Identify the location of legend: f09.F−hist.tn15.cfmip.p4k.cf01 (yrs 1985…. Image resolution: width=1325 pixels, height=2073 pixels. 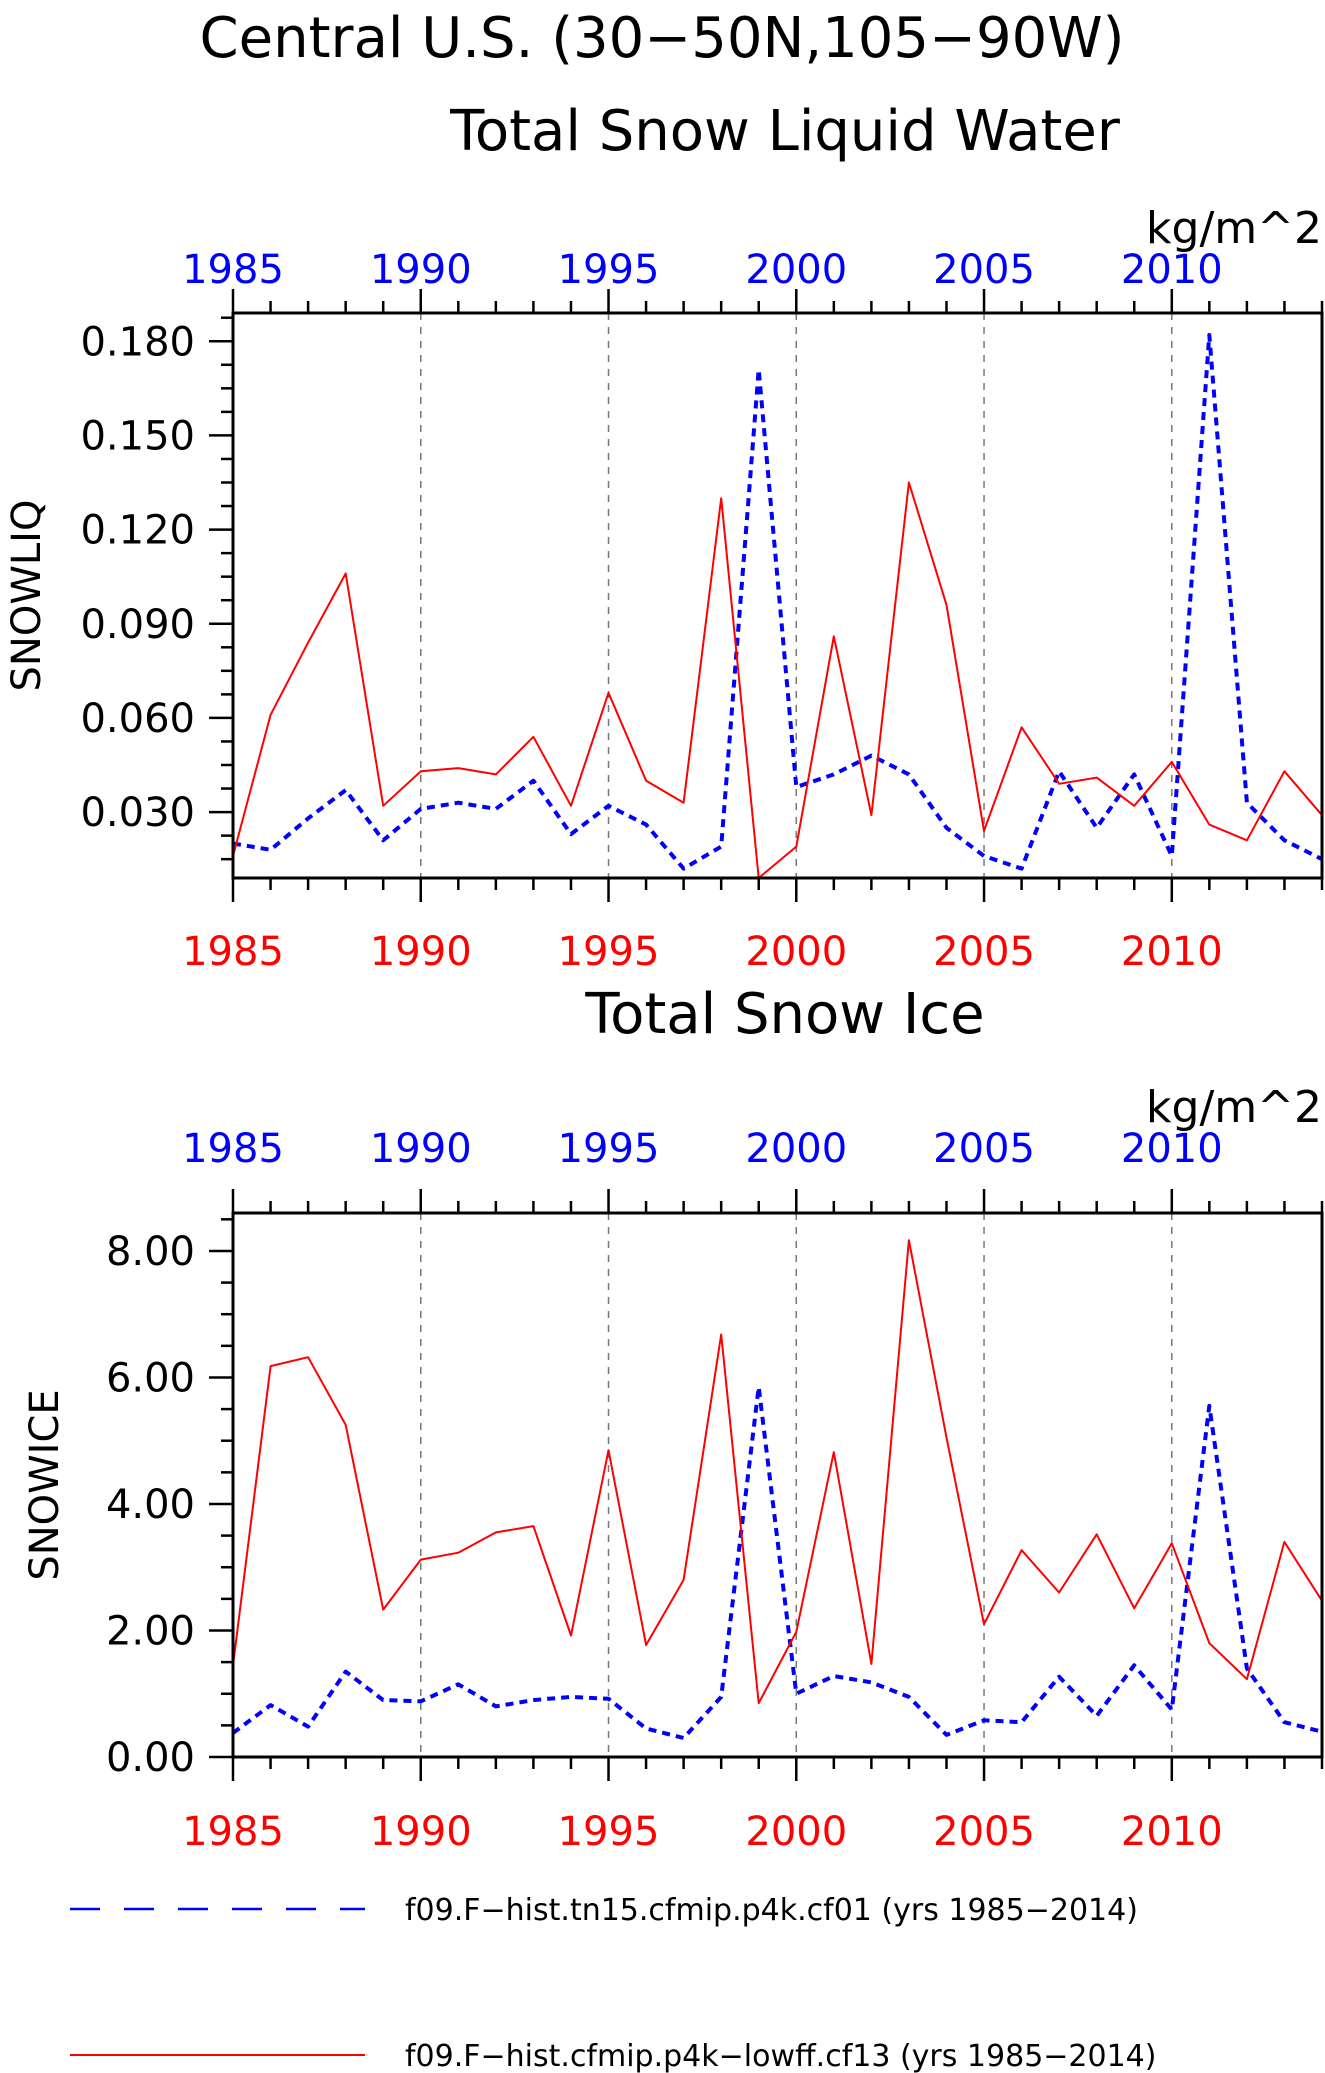
(613, 1983).